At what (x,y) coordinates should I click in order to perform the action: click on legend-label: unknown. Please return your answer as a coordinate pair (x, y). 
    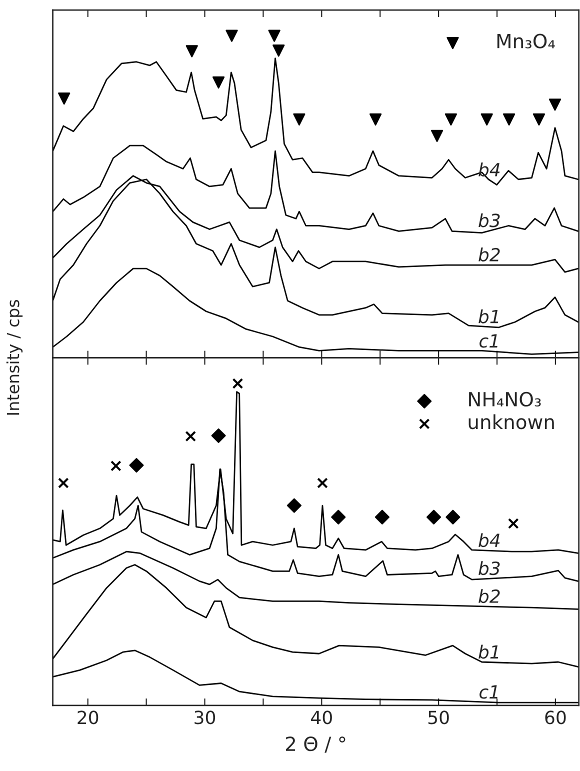
    Looking at the image, I should click on (511, 422).